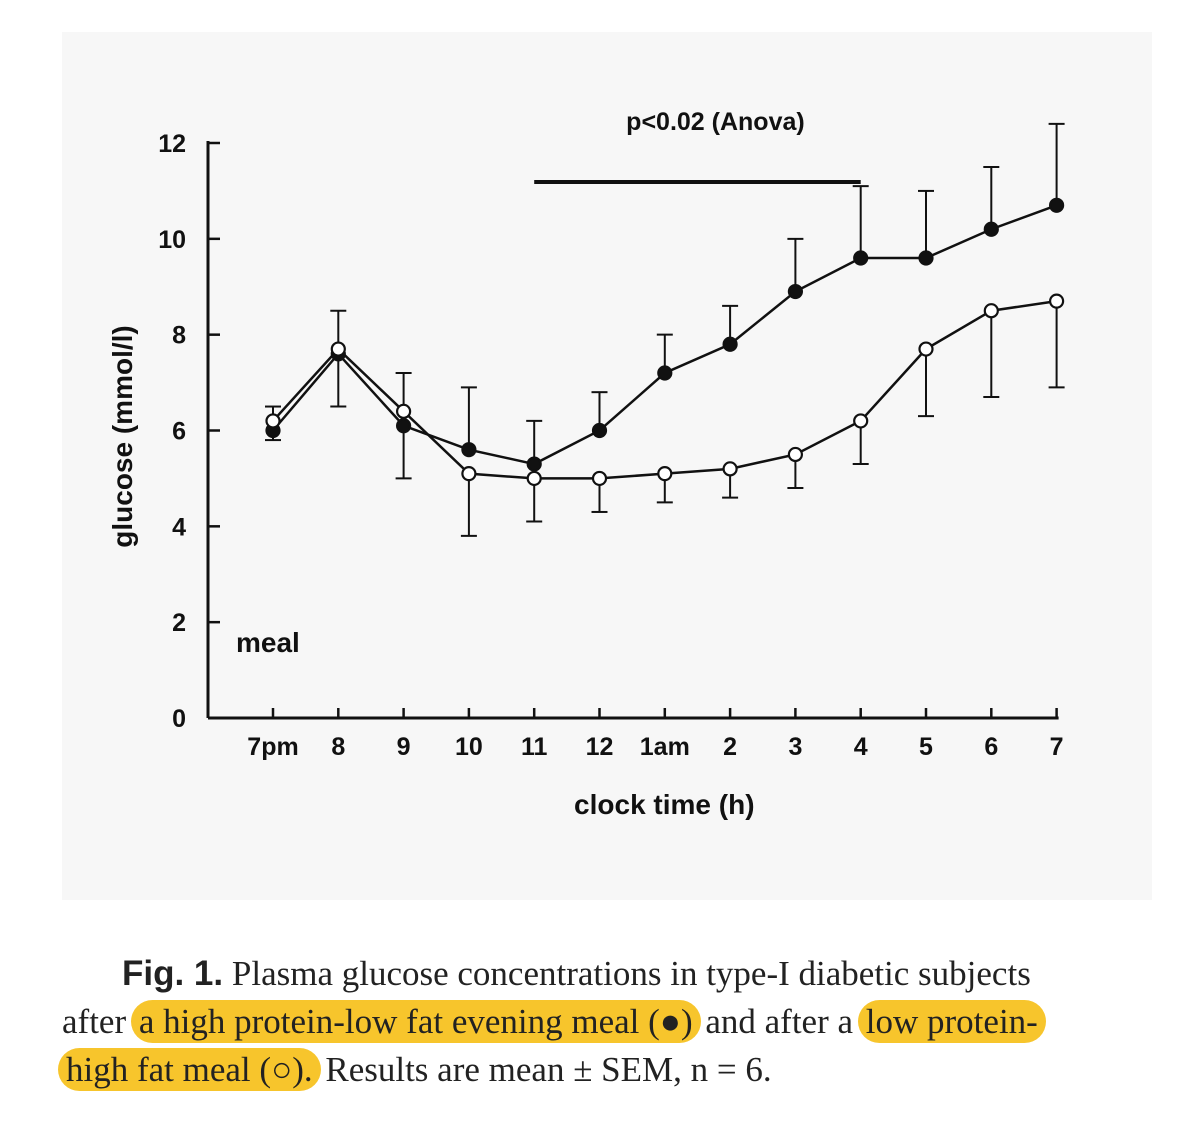 The height and width of the screenshot is (1131, 1200). What do you see at coordinates (686, 1021) in the screenshot?
I see `highlight-text-1-end: )` at bounding box center [686, 1021].